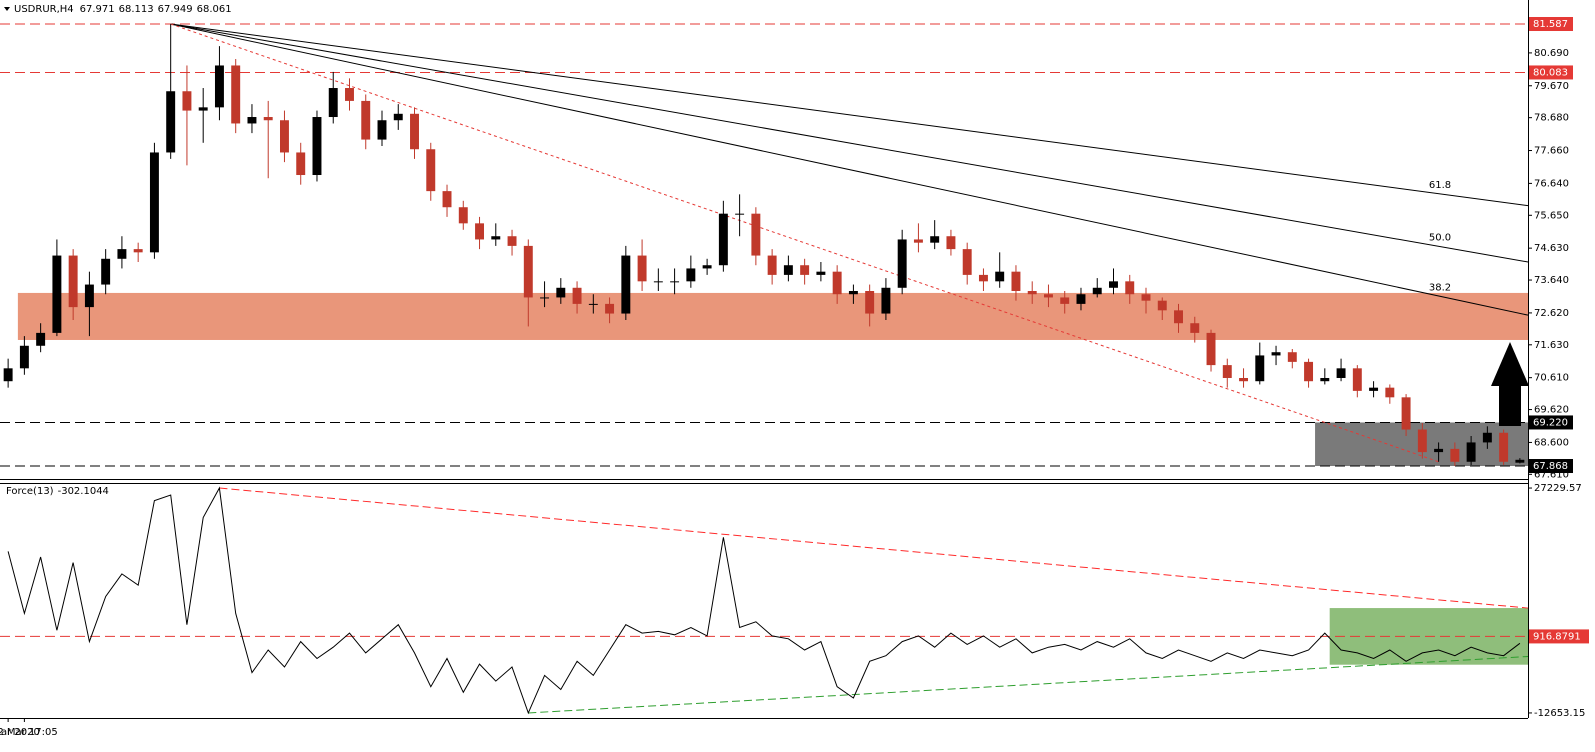  I want to click on force-level-label: 916.8791, so click(1557, 636).